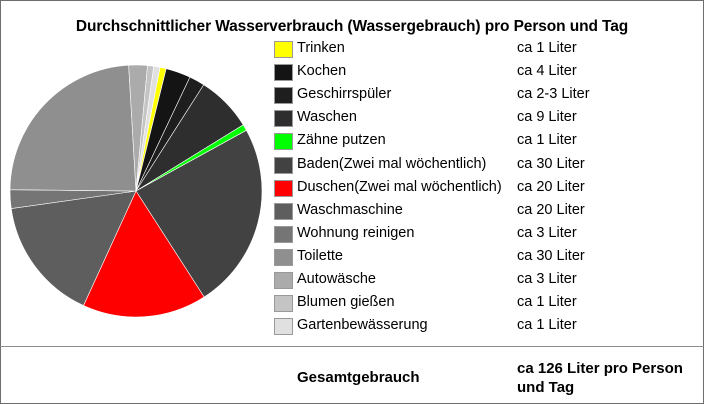 This screenshot has width=704, height=404. What do you see at coordinates (320, 255) in the screenshot?
I see `legend-label: Toilette` at bounding box center [320, 255].